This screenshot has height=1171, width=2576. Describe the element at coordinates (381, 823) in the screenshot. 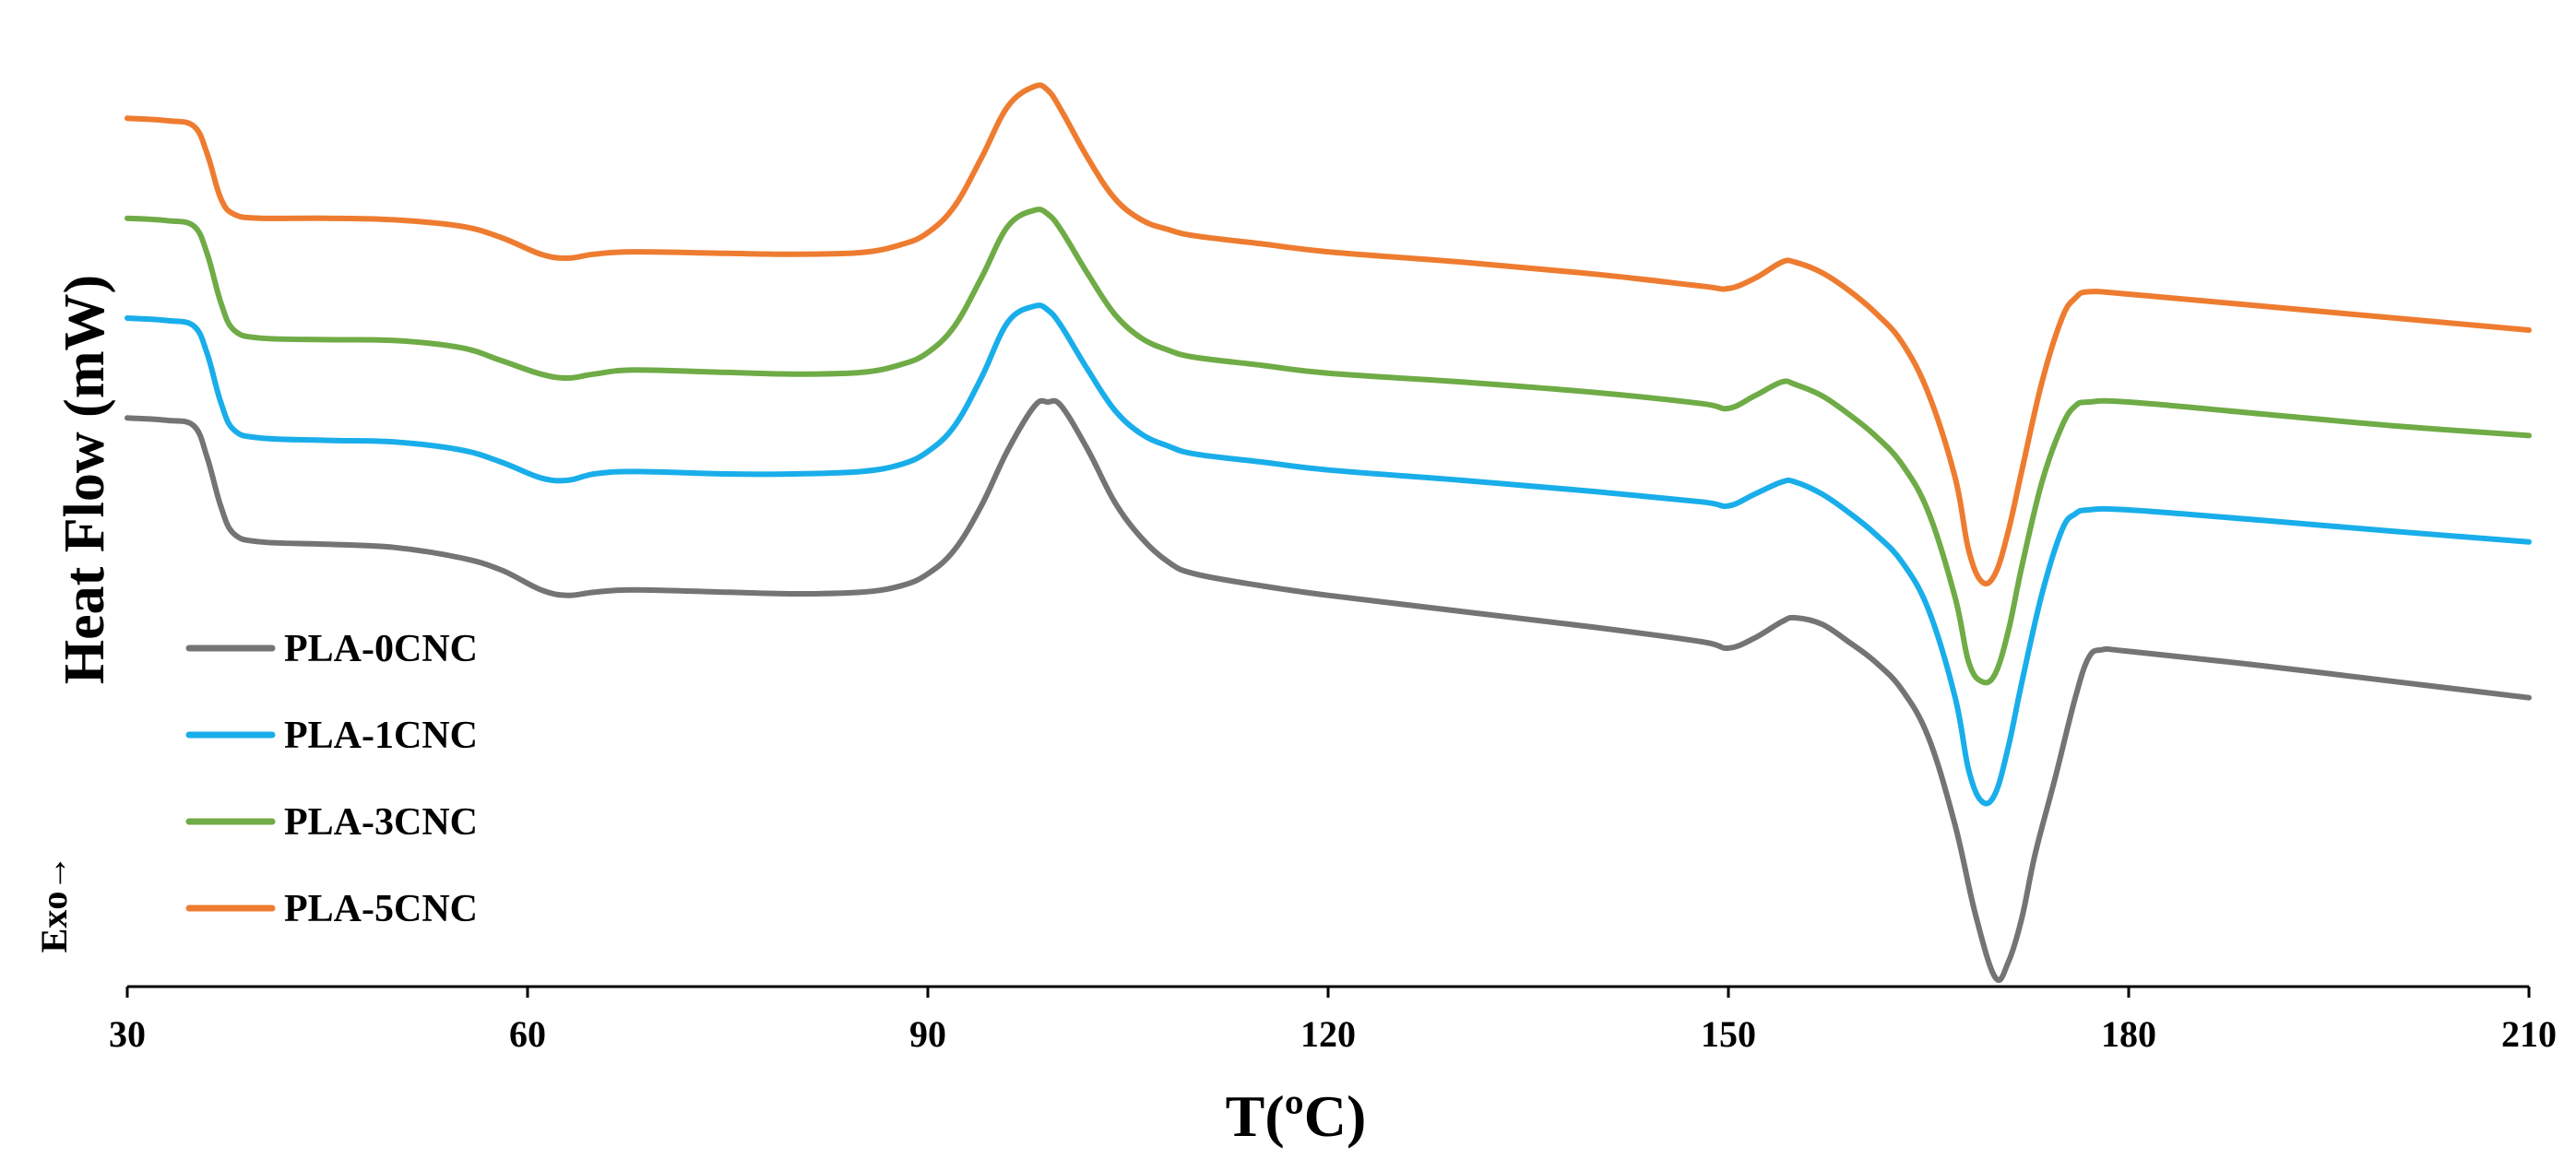

I see `legend-label: PLA-3CNC` at that location.